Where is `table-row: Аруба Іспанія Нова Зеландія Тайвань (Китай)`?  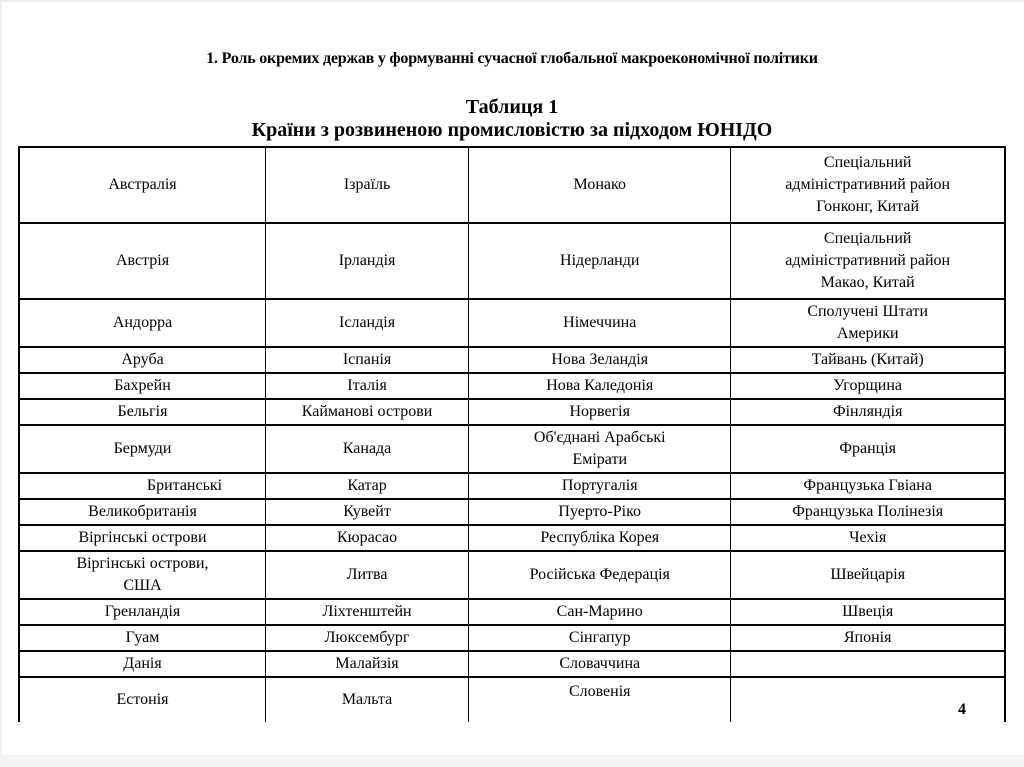 table-row: Аруба Іспанія Нова Зеландія Тайвань (Китай) is located at coordinates (512, 360).